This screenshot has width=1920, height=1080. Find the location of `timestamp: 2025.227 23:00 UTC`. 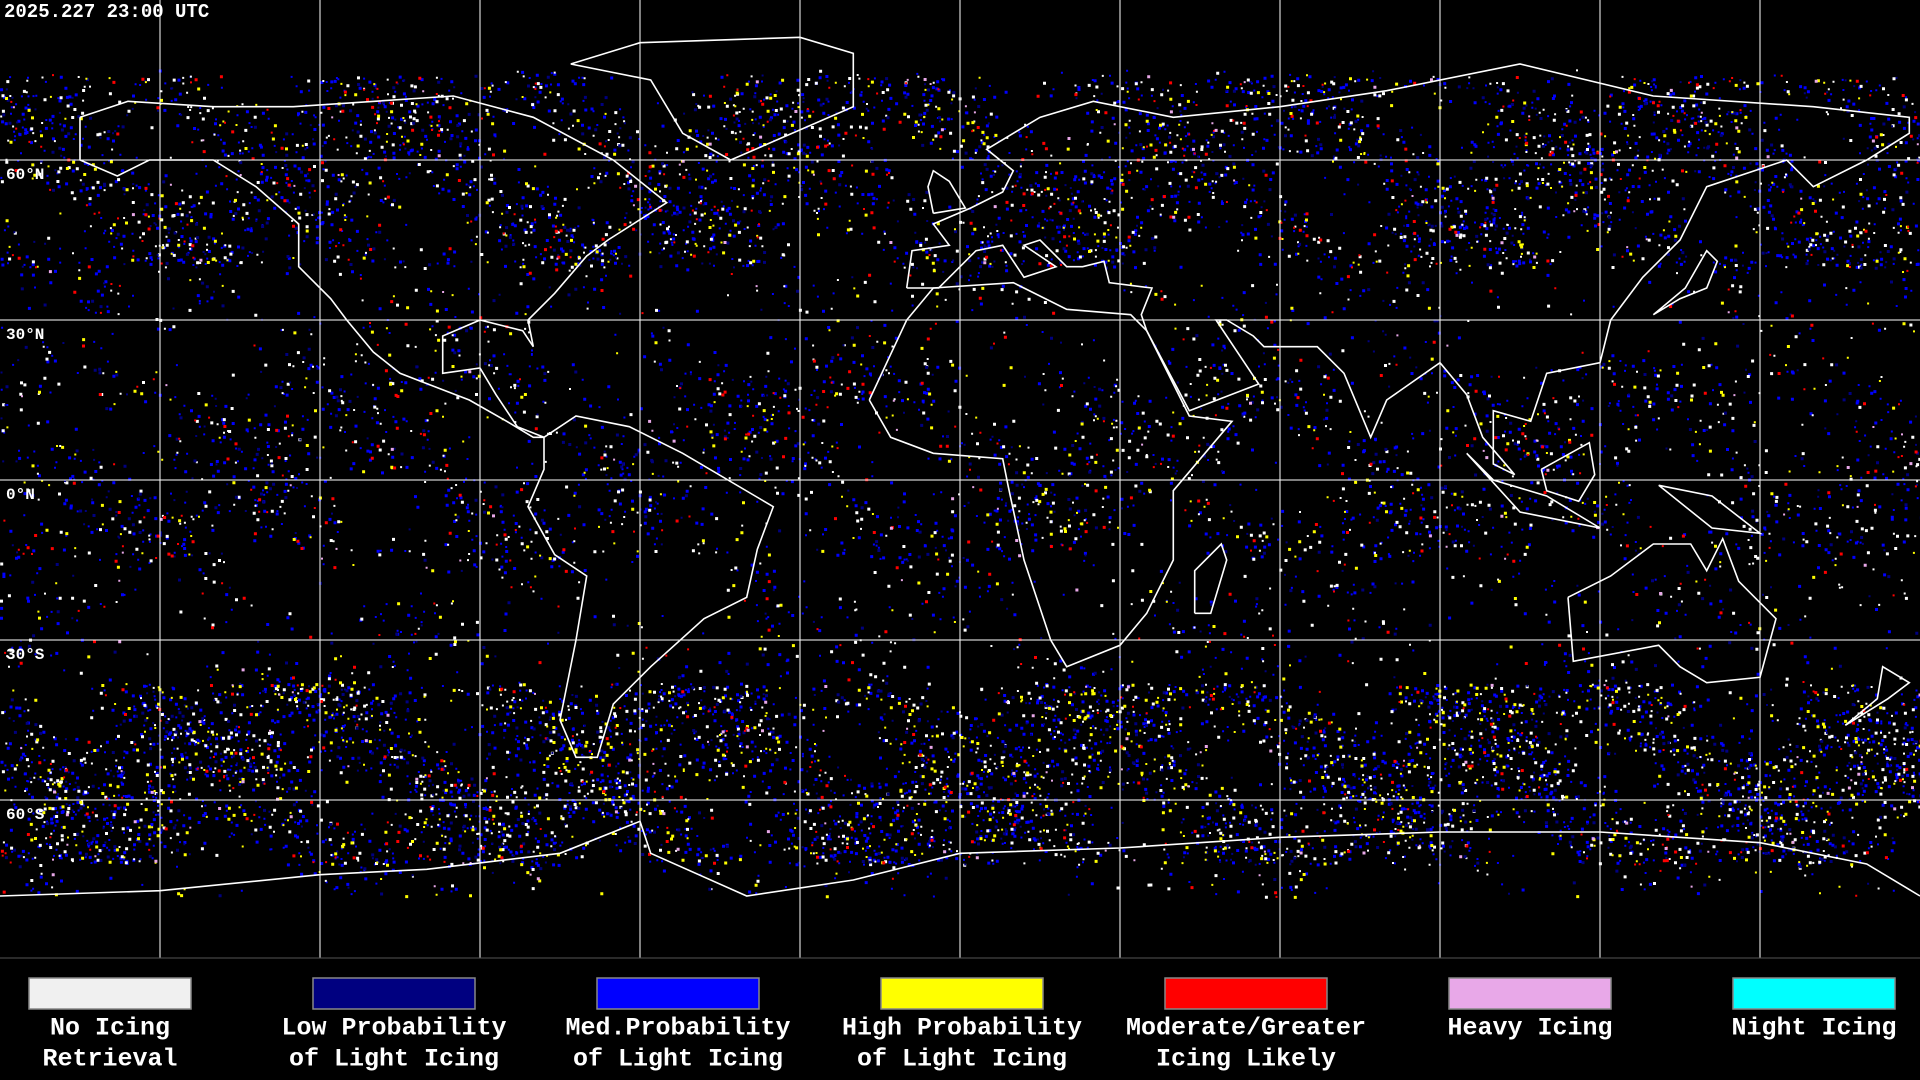

timestamp: 2025.227 23:00 UTC is located at coordinates (106, 12).